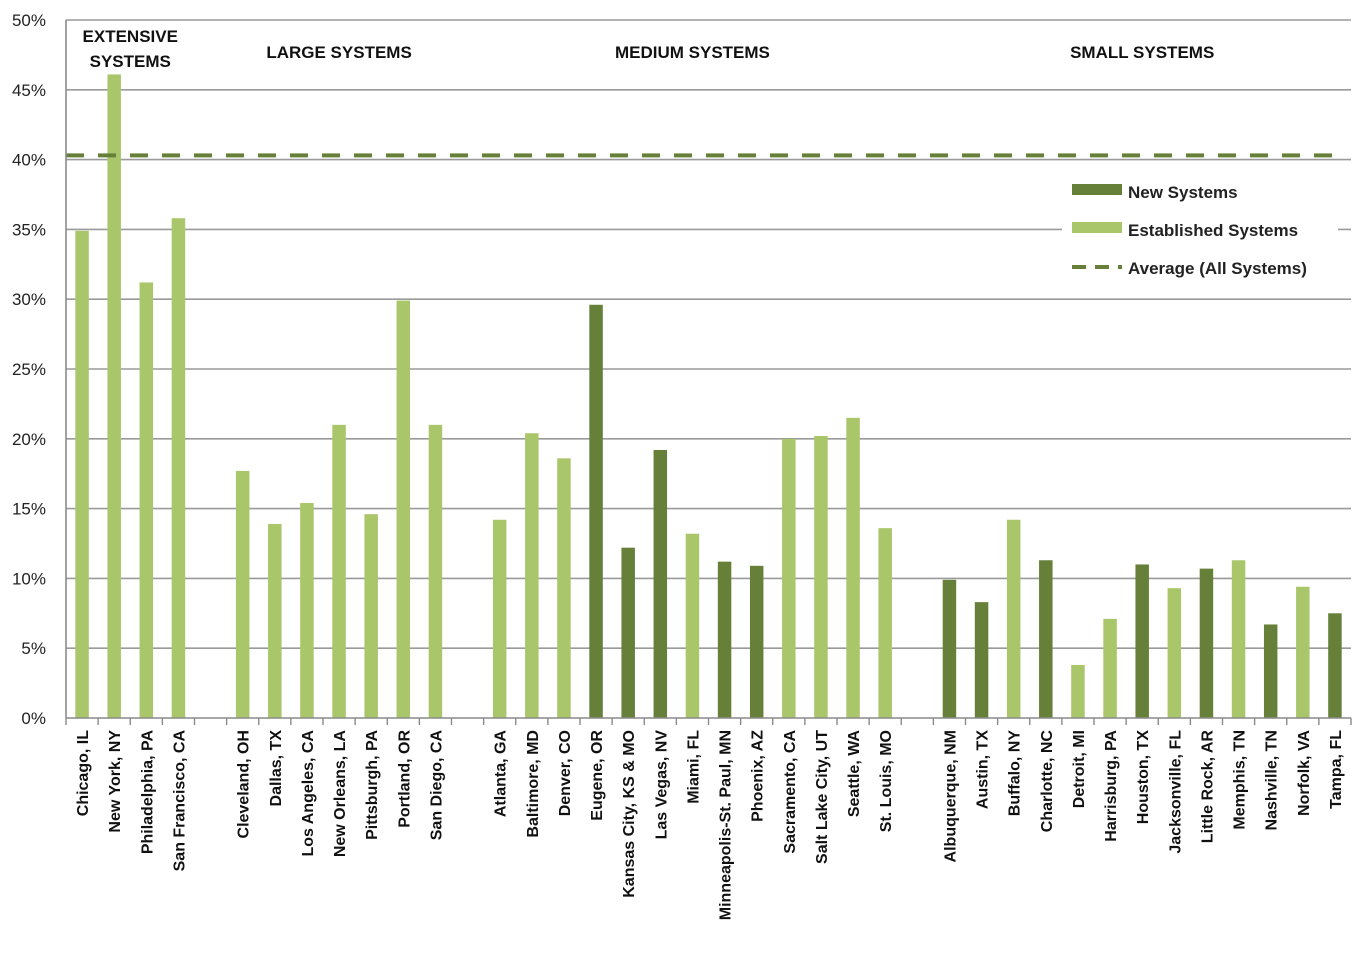  Describe the element at coordinates (33, 718) in the screenshot. I see `y-tick-label: 0%` at that location.